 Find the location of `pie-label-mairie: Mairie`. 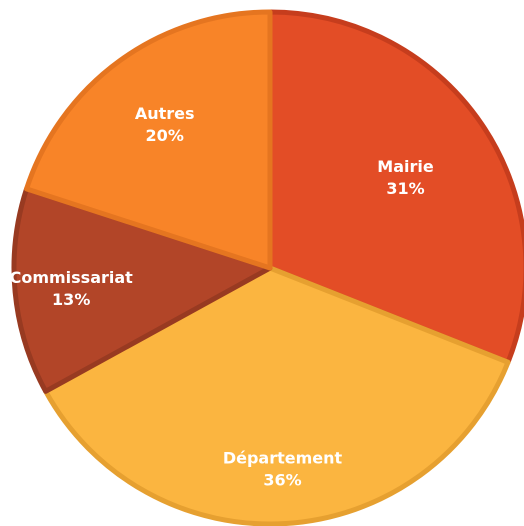

pie-label-mairie: Mairie is located at coordinates (405, 166).